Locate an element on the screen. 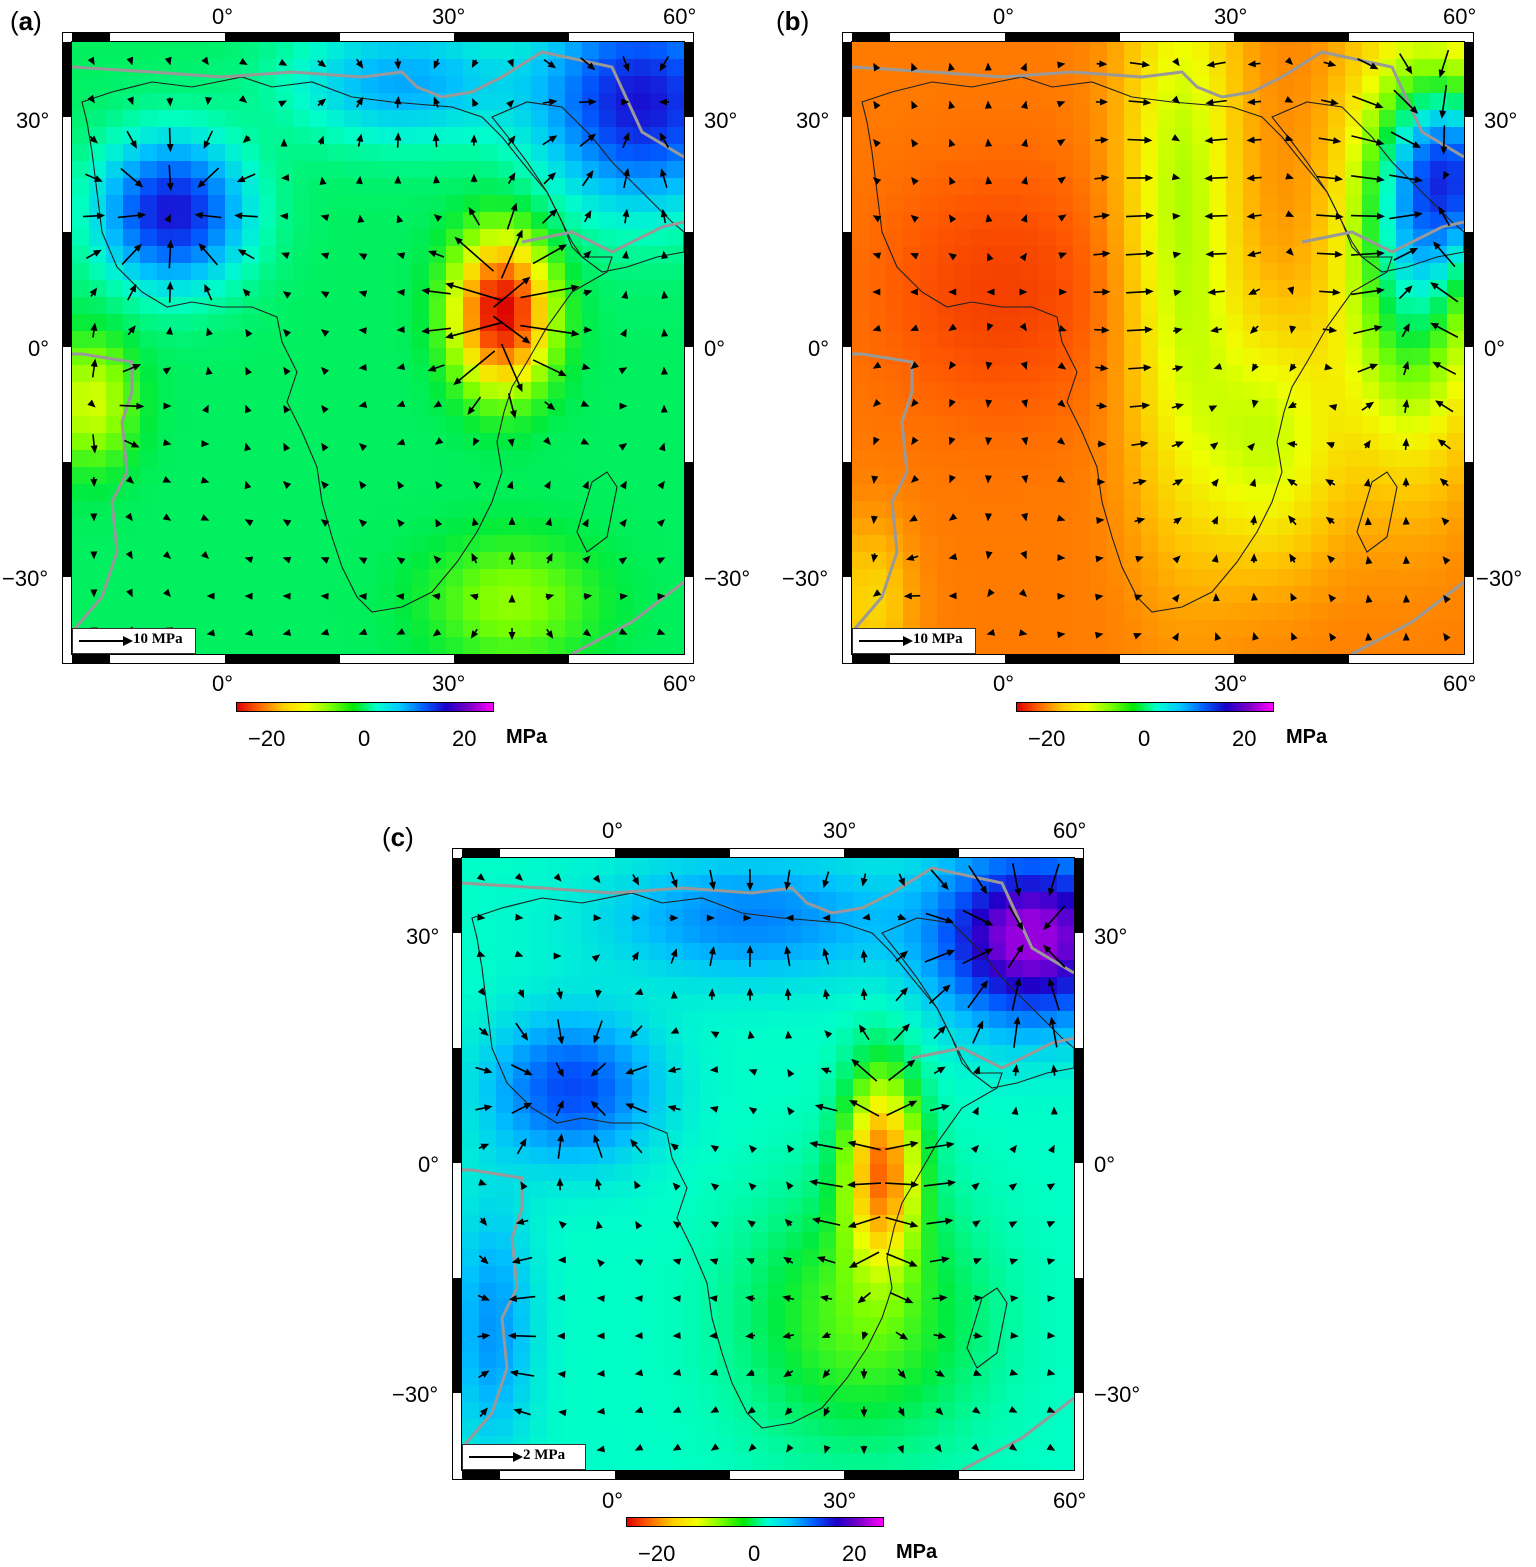  frame-bar-right is located at coordinates (1469, 79).